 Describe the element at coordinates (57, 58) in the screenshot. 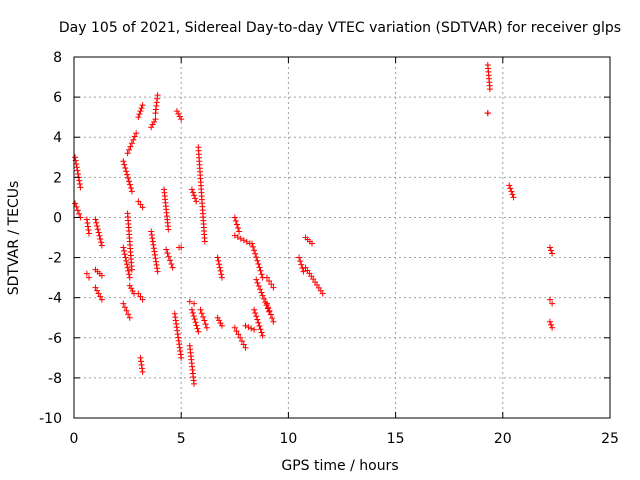

I see `y-tick-label: 8` at that location.